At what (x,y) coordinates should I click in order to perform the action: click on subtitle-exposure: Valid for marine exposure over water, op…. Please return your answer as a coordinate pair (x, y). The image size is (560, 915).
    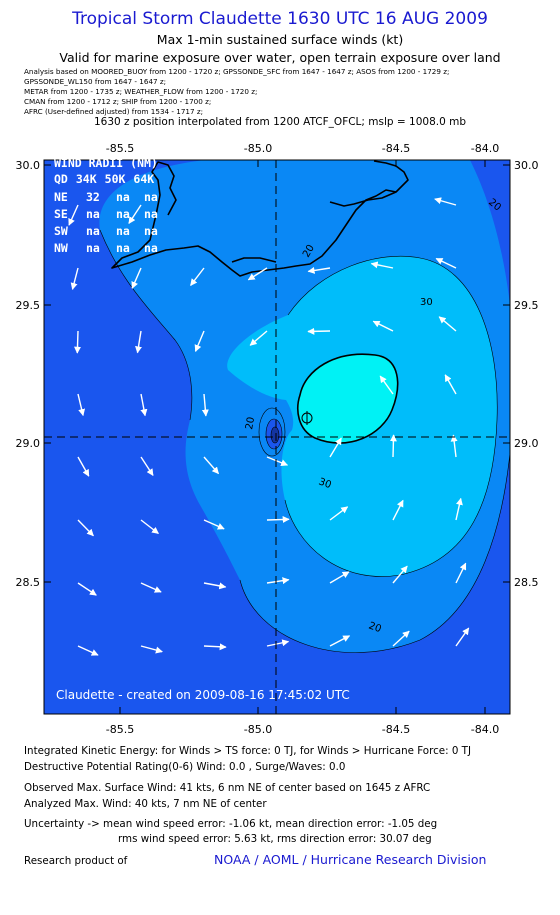
    Looking at the image, I should click on (280, 57).